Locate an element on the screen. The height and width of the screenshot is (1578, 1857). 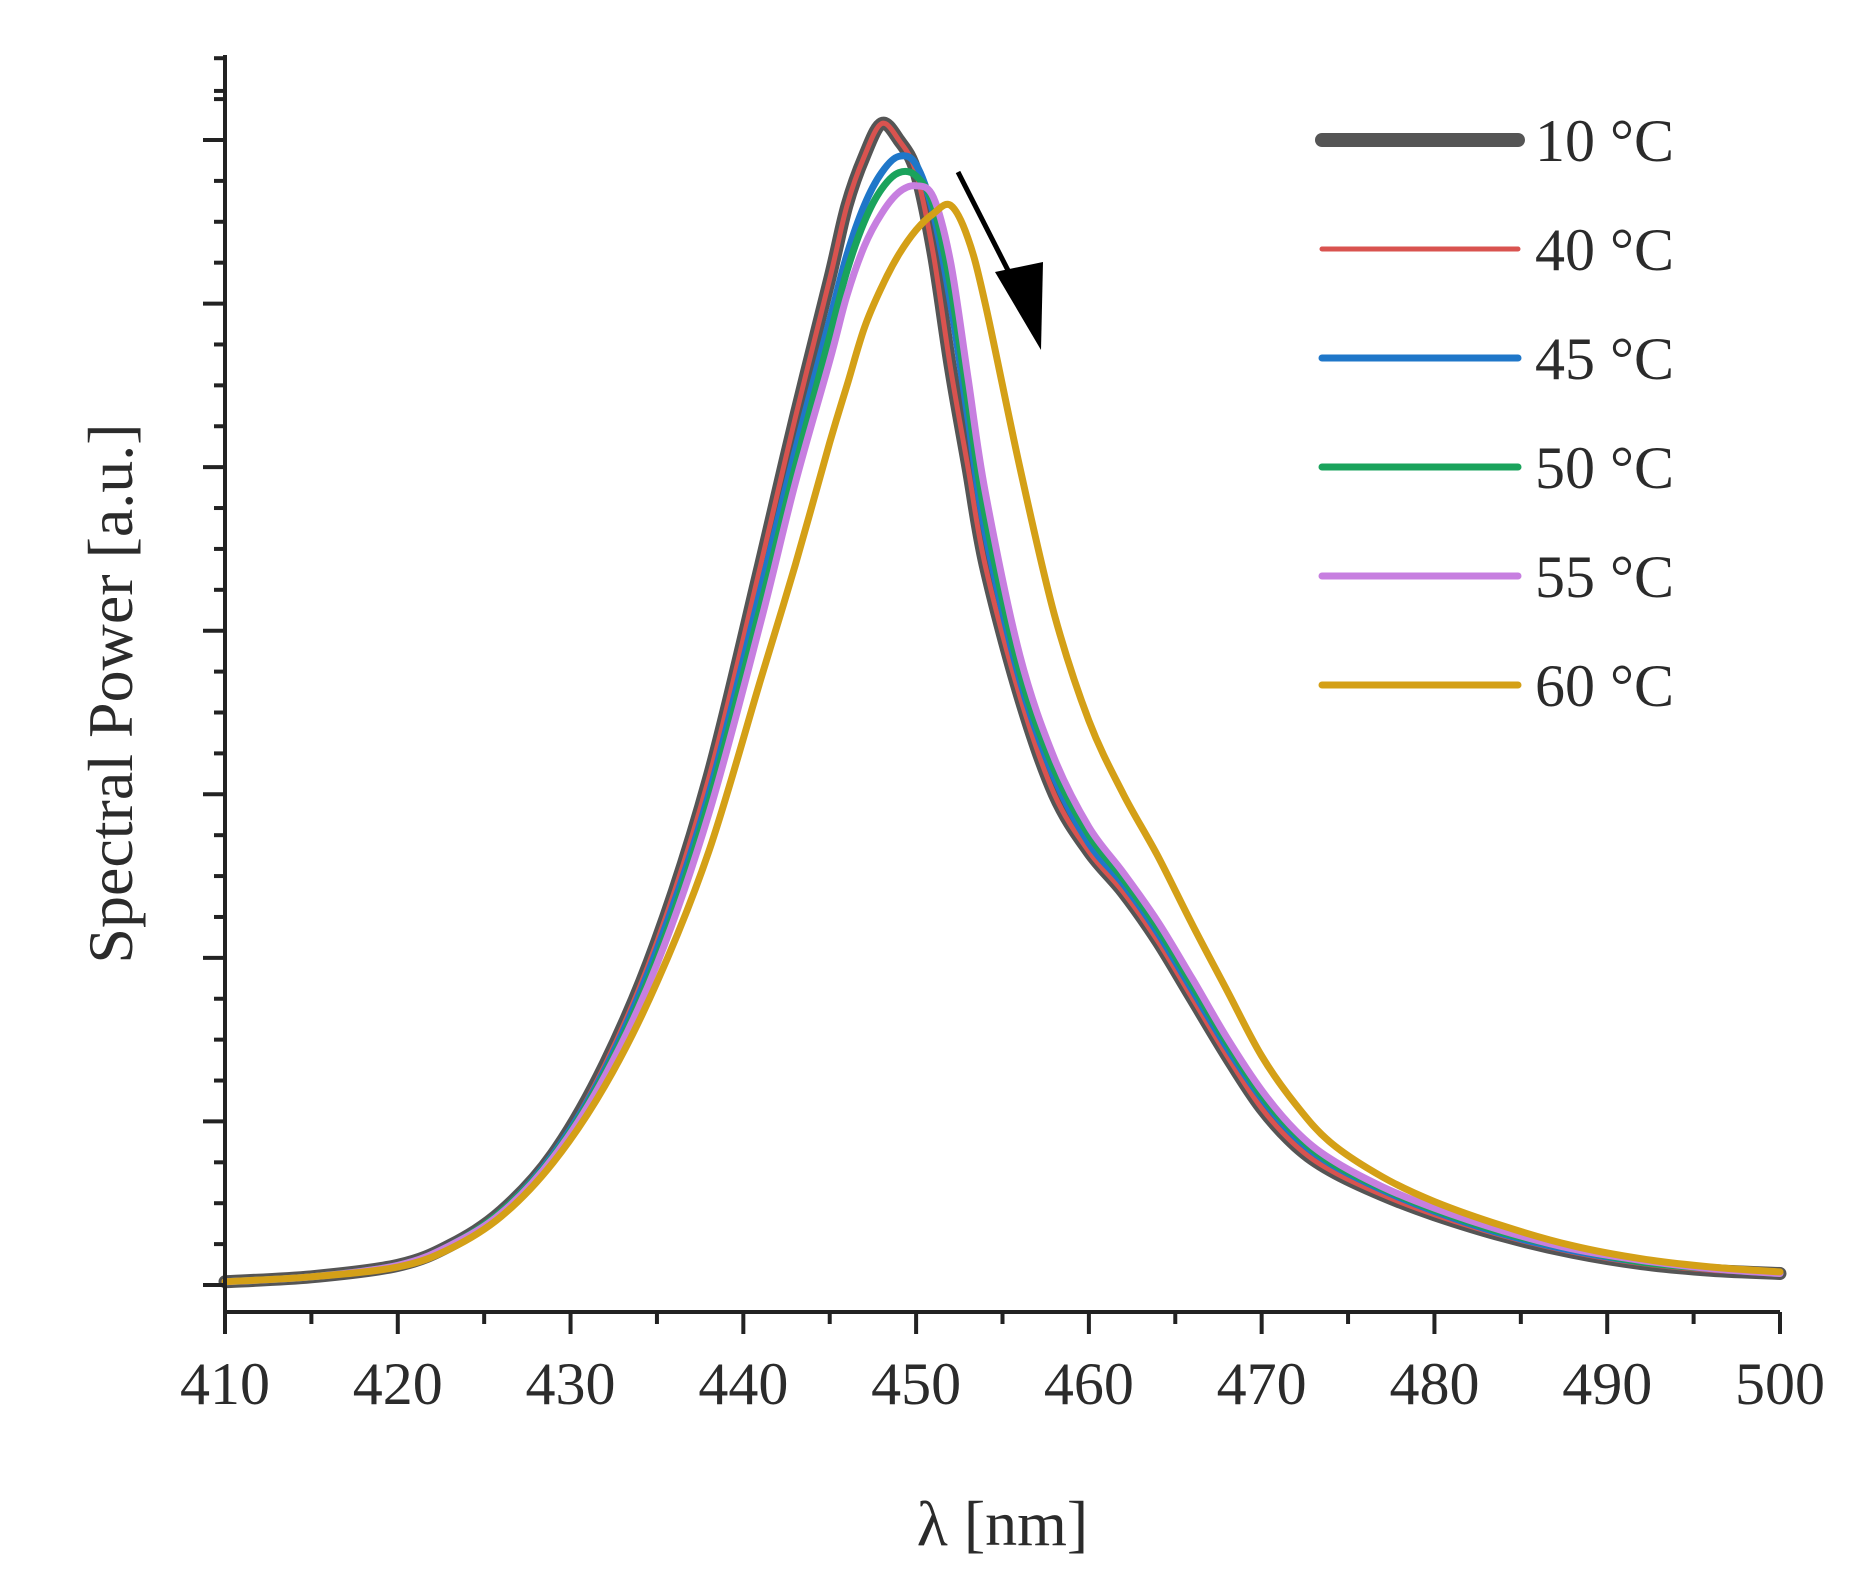
x-tick-label-430: 430 is located at coordinates (571, 1384).